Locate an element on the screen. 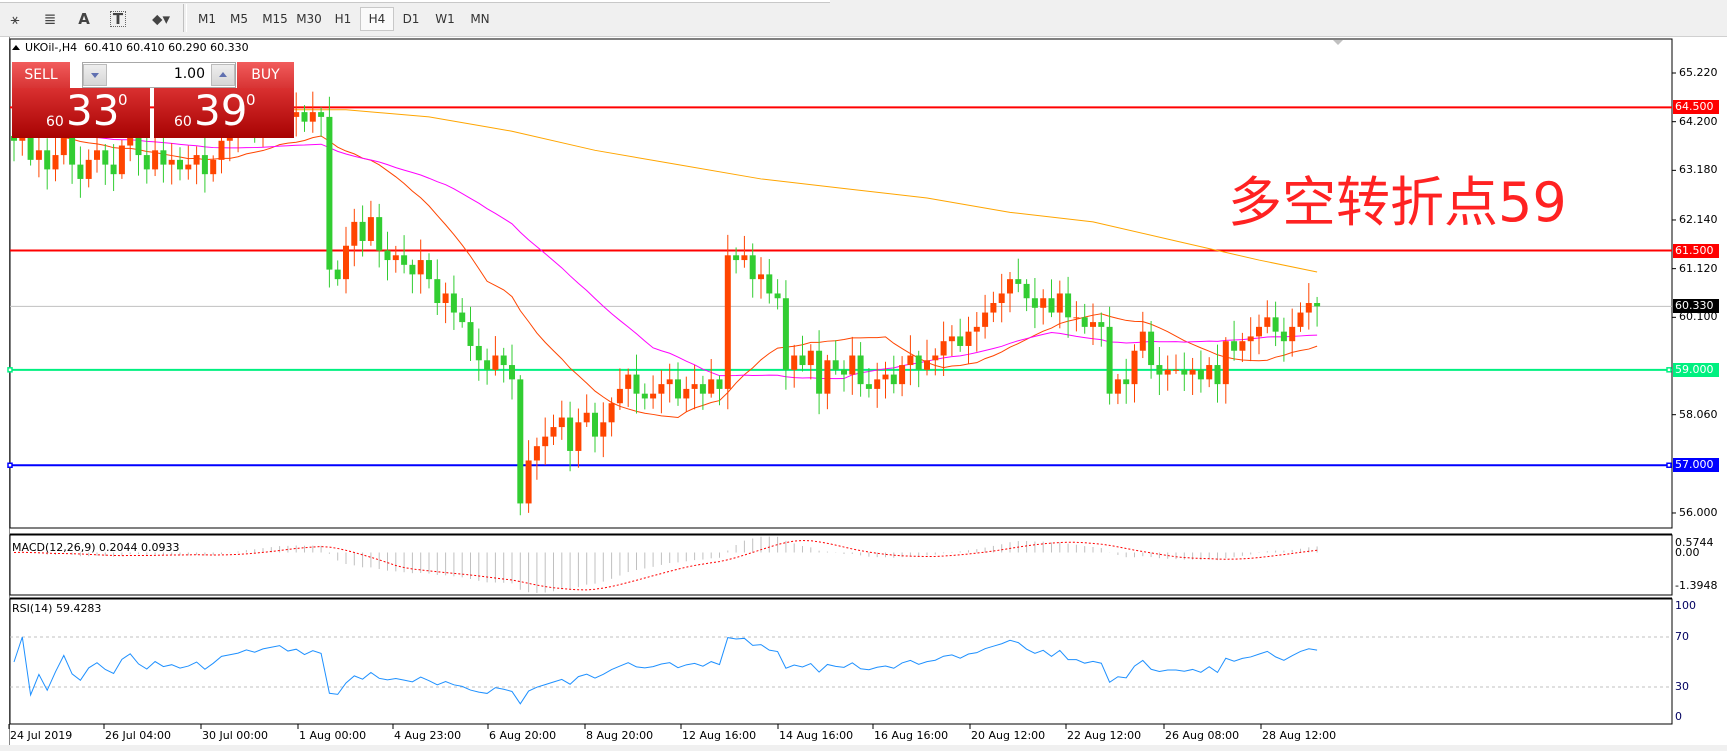 Image resolution: width=1727 pixels, height=751 pixels. timeframe-h1: H1 is located at coordinates (343, 19).